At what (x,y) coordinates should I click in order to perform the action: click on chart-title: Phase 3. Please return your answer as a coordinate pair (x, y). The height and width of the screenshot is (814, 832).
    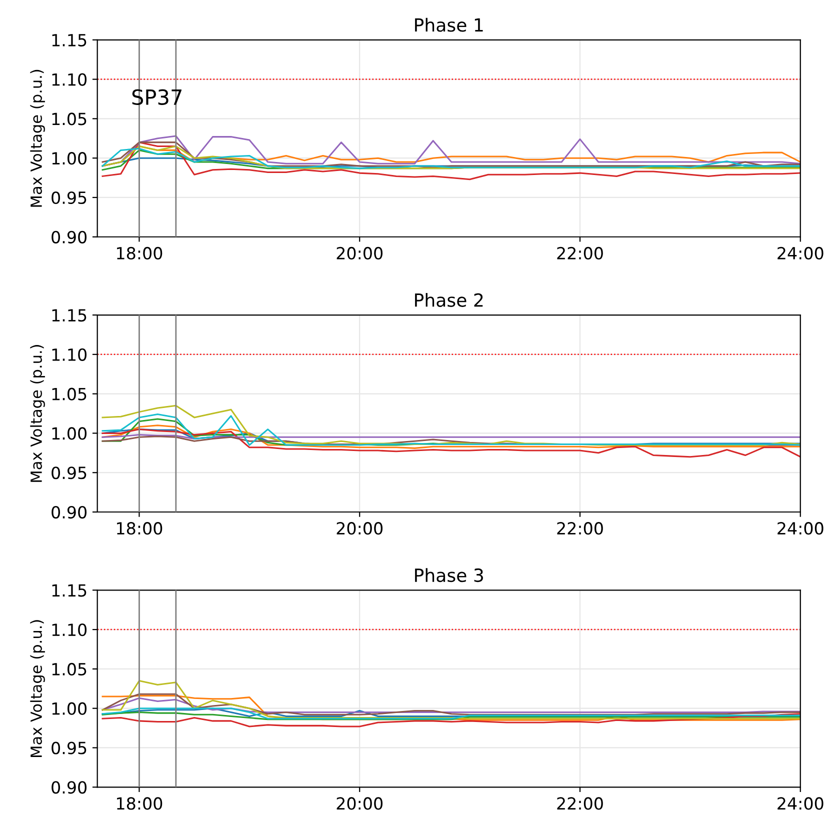
    Looking at the image, I should click on (449, 575).